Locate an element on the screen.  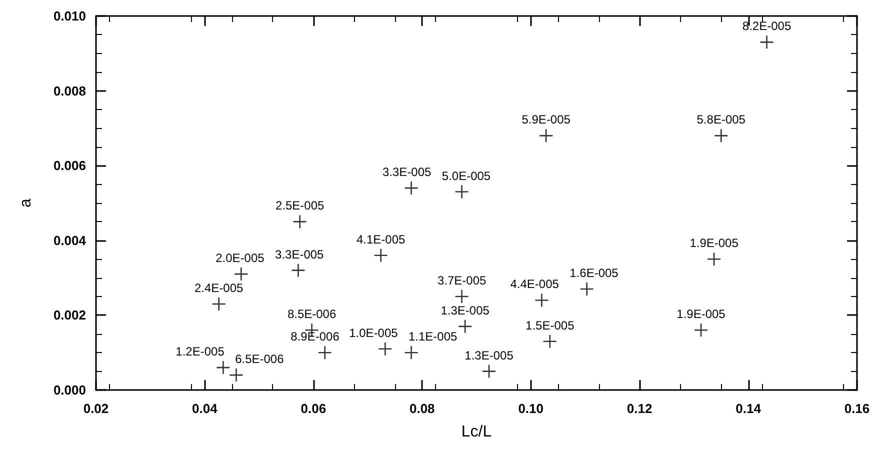
x-tick-label: 0.12 is located at coordinates (639, 408).